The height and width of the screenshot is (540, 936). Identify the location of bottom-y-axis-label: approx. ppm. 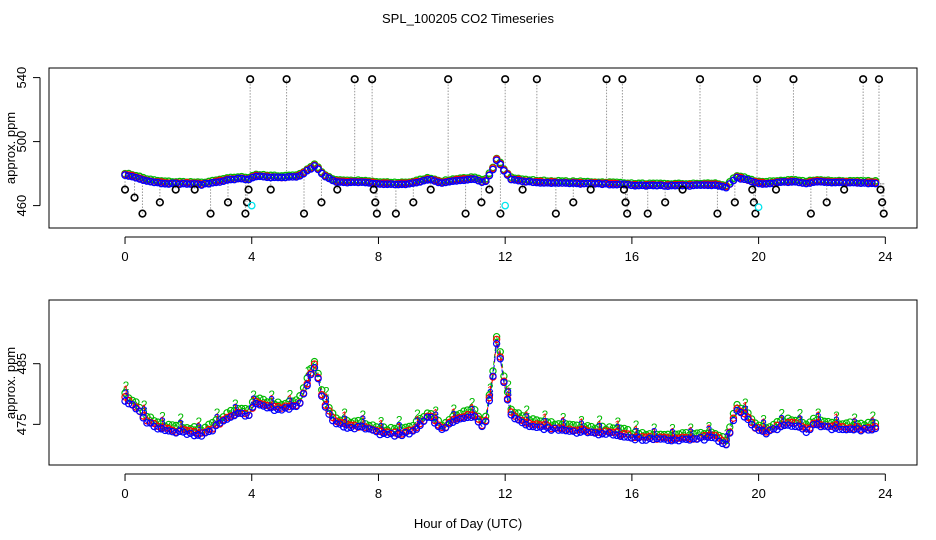
(10, 383).